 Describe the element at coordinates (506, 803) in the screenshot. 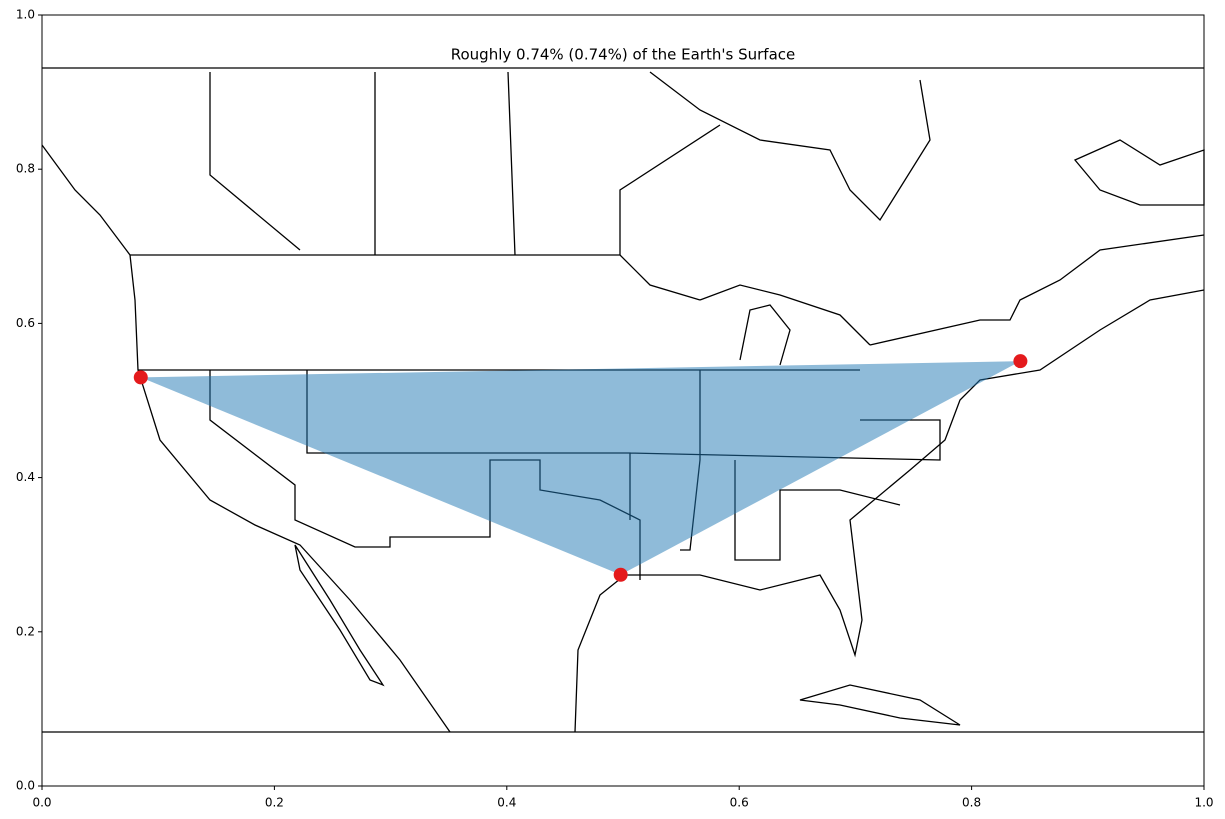

I see `x-tick-label: 0.4` at that location.